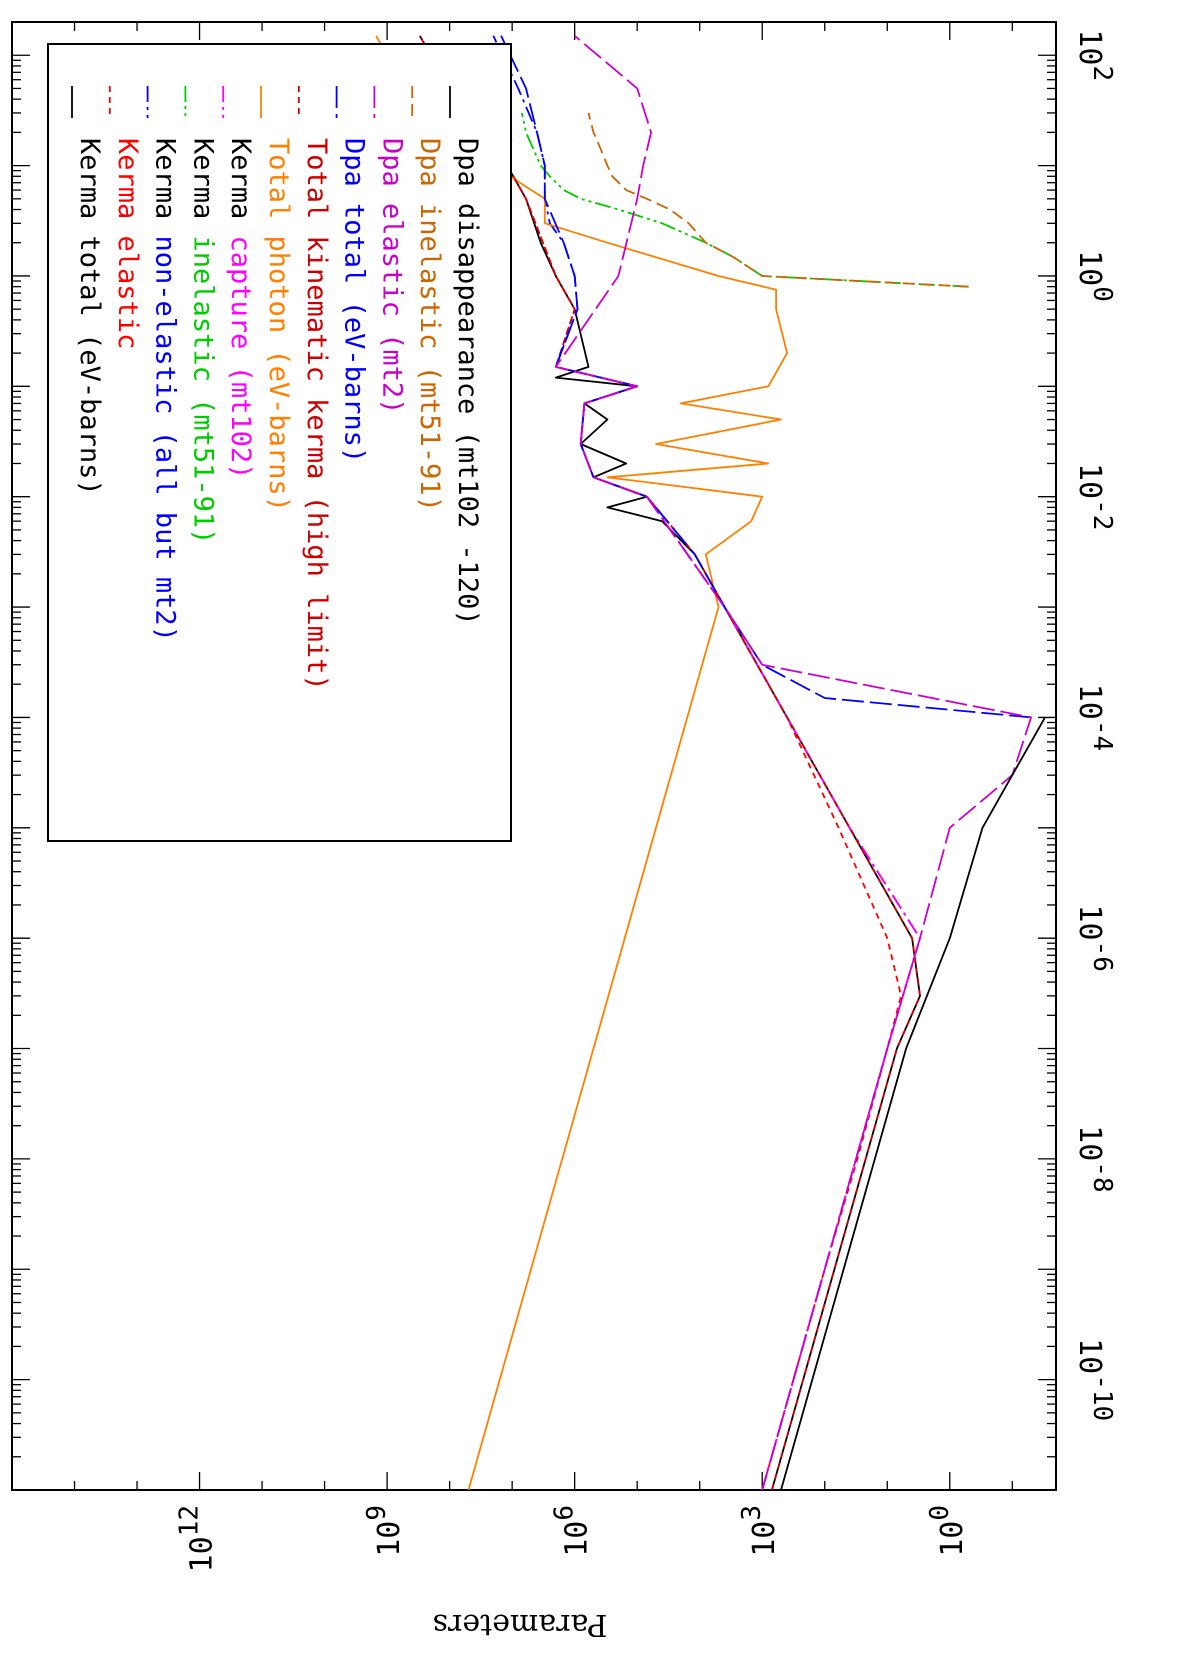  I want to click on legend-entry-1: Kerma total (eV-barns), so click(89, 317).